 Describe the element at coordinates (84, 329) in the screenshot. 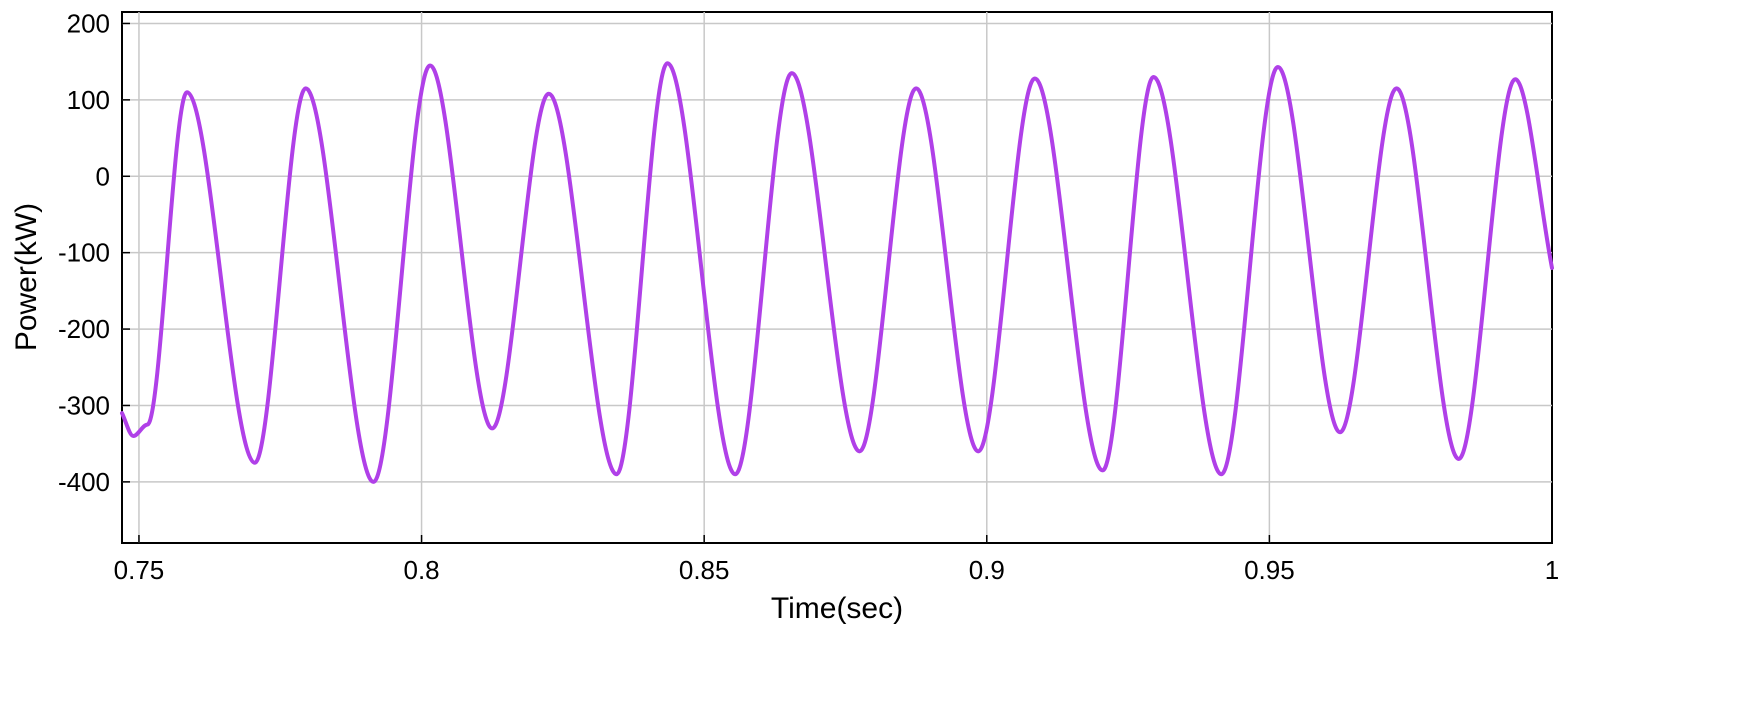

I see `y-tick-label: -200` at that location.